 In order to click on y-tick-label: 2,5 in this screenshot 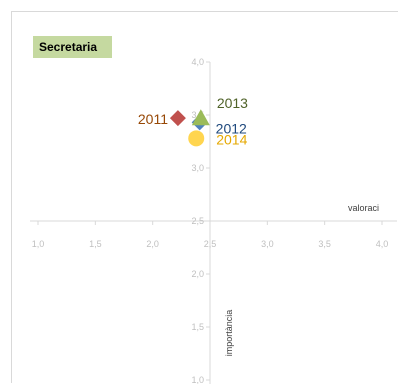, I will do `click(197, 221)`.